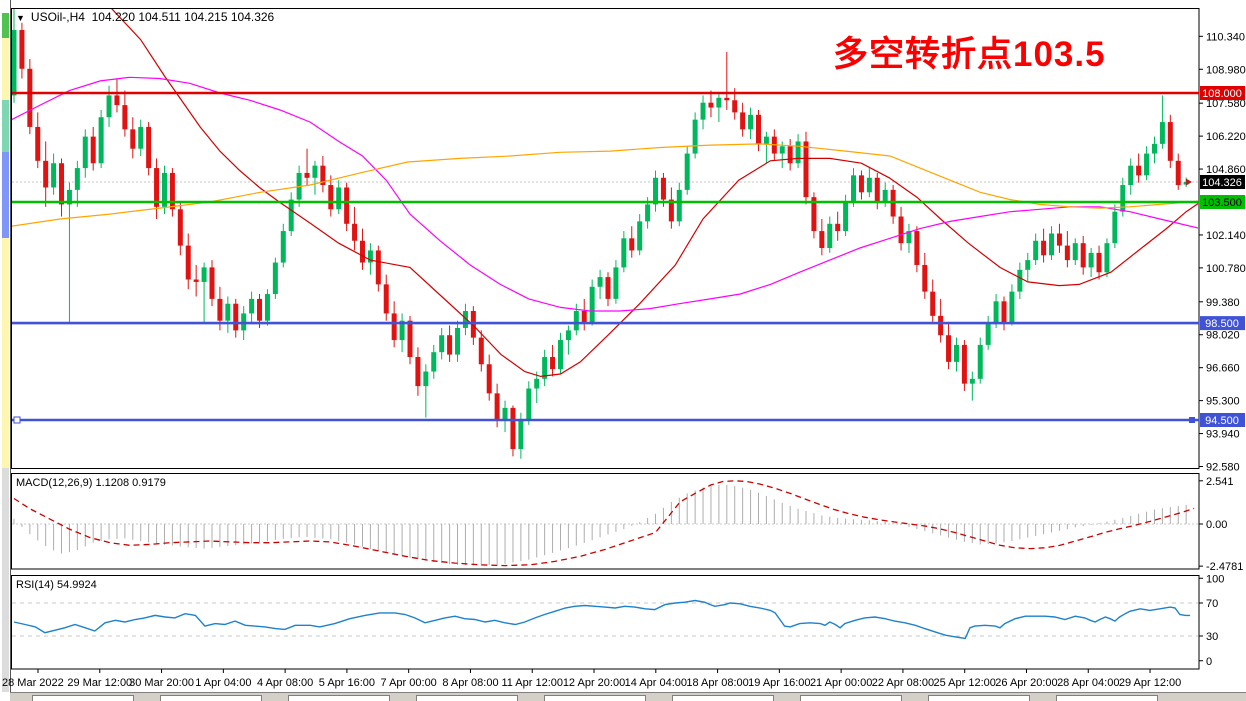 The height and width of the screenshot is (701, 1246). Describe the element at coordinates (183, 17) in the screenshot. I see `chart-ohlc-values: 104.220 104.511 104.215 104.326` at that location.